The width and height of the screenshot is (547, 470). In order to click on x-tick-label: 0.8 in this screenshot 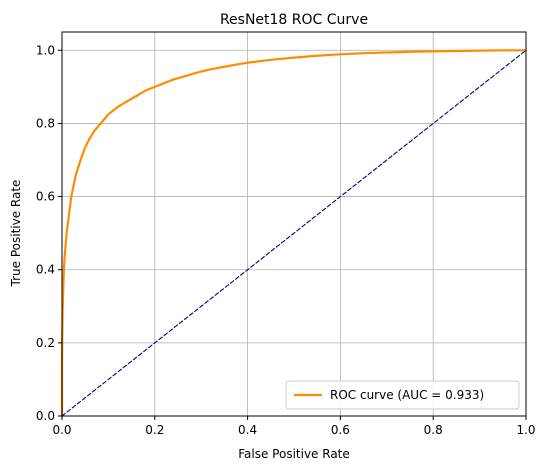, I will do `click(433, 430)`.